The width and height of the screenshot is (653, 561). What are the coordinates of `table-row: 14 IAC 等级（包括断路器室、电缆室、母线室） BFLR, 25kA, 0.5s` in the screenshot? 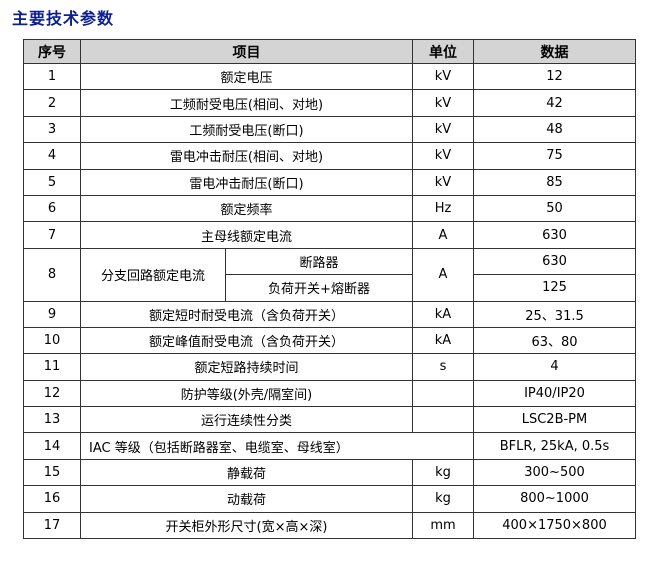 It's located at (329, 446).